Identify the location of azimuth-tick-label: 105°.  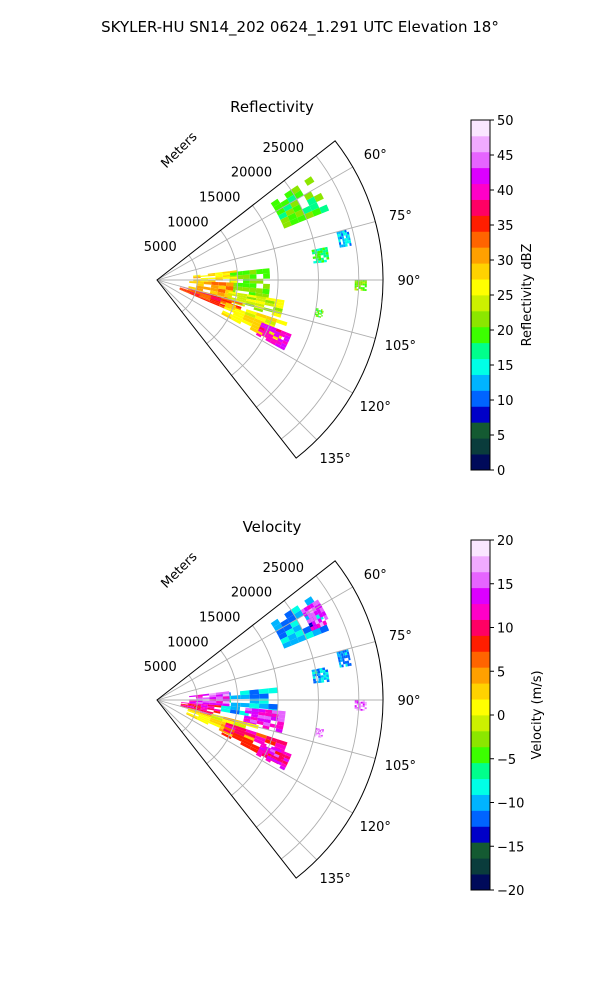
(400, 766).